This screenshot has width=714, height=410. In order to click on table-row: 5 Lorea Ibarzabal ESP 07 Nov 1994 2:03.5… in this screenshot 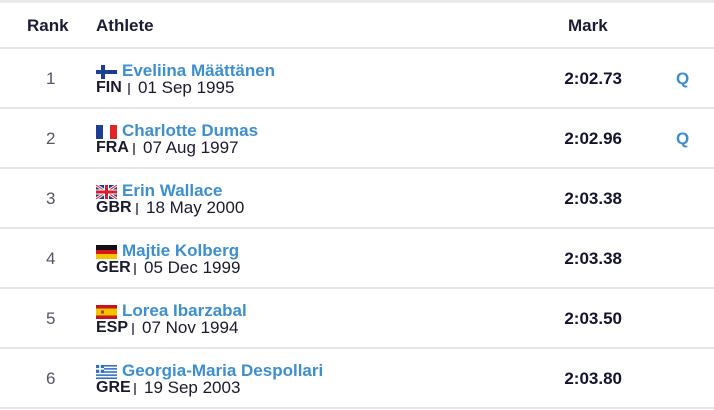, I will do `click(357, 319)`.